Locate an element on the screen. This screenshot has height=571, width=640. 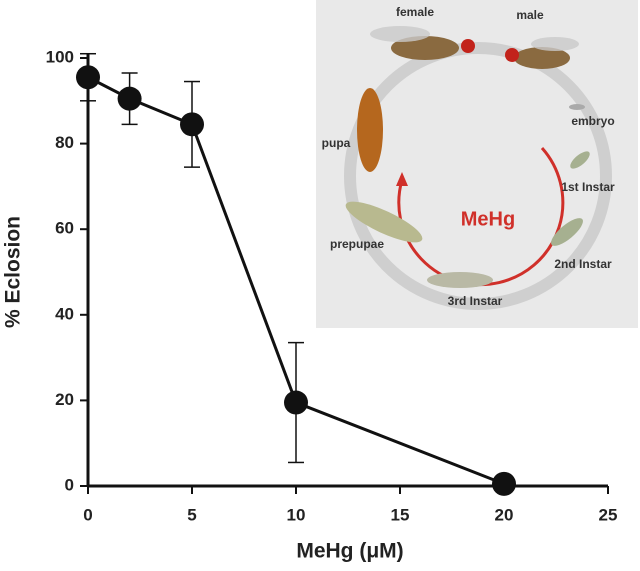
female-fly is located at coordinates (425, 48).